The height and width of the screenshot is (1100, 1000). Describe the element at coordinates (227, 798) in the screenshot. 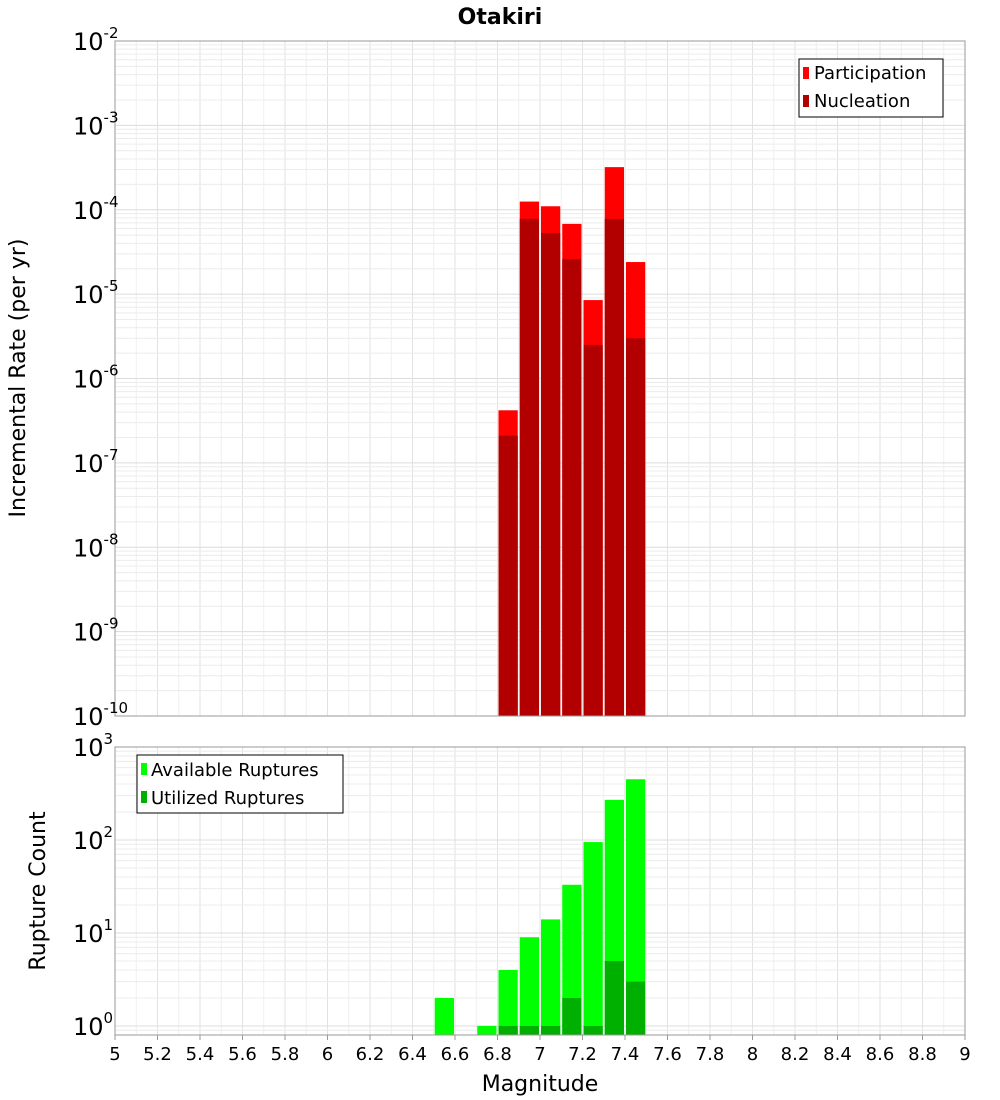

I see `legend-label-utilized: Utilized Ruptures` at that location.